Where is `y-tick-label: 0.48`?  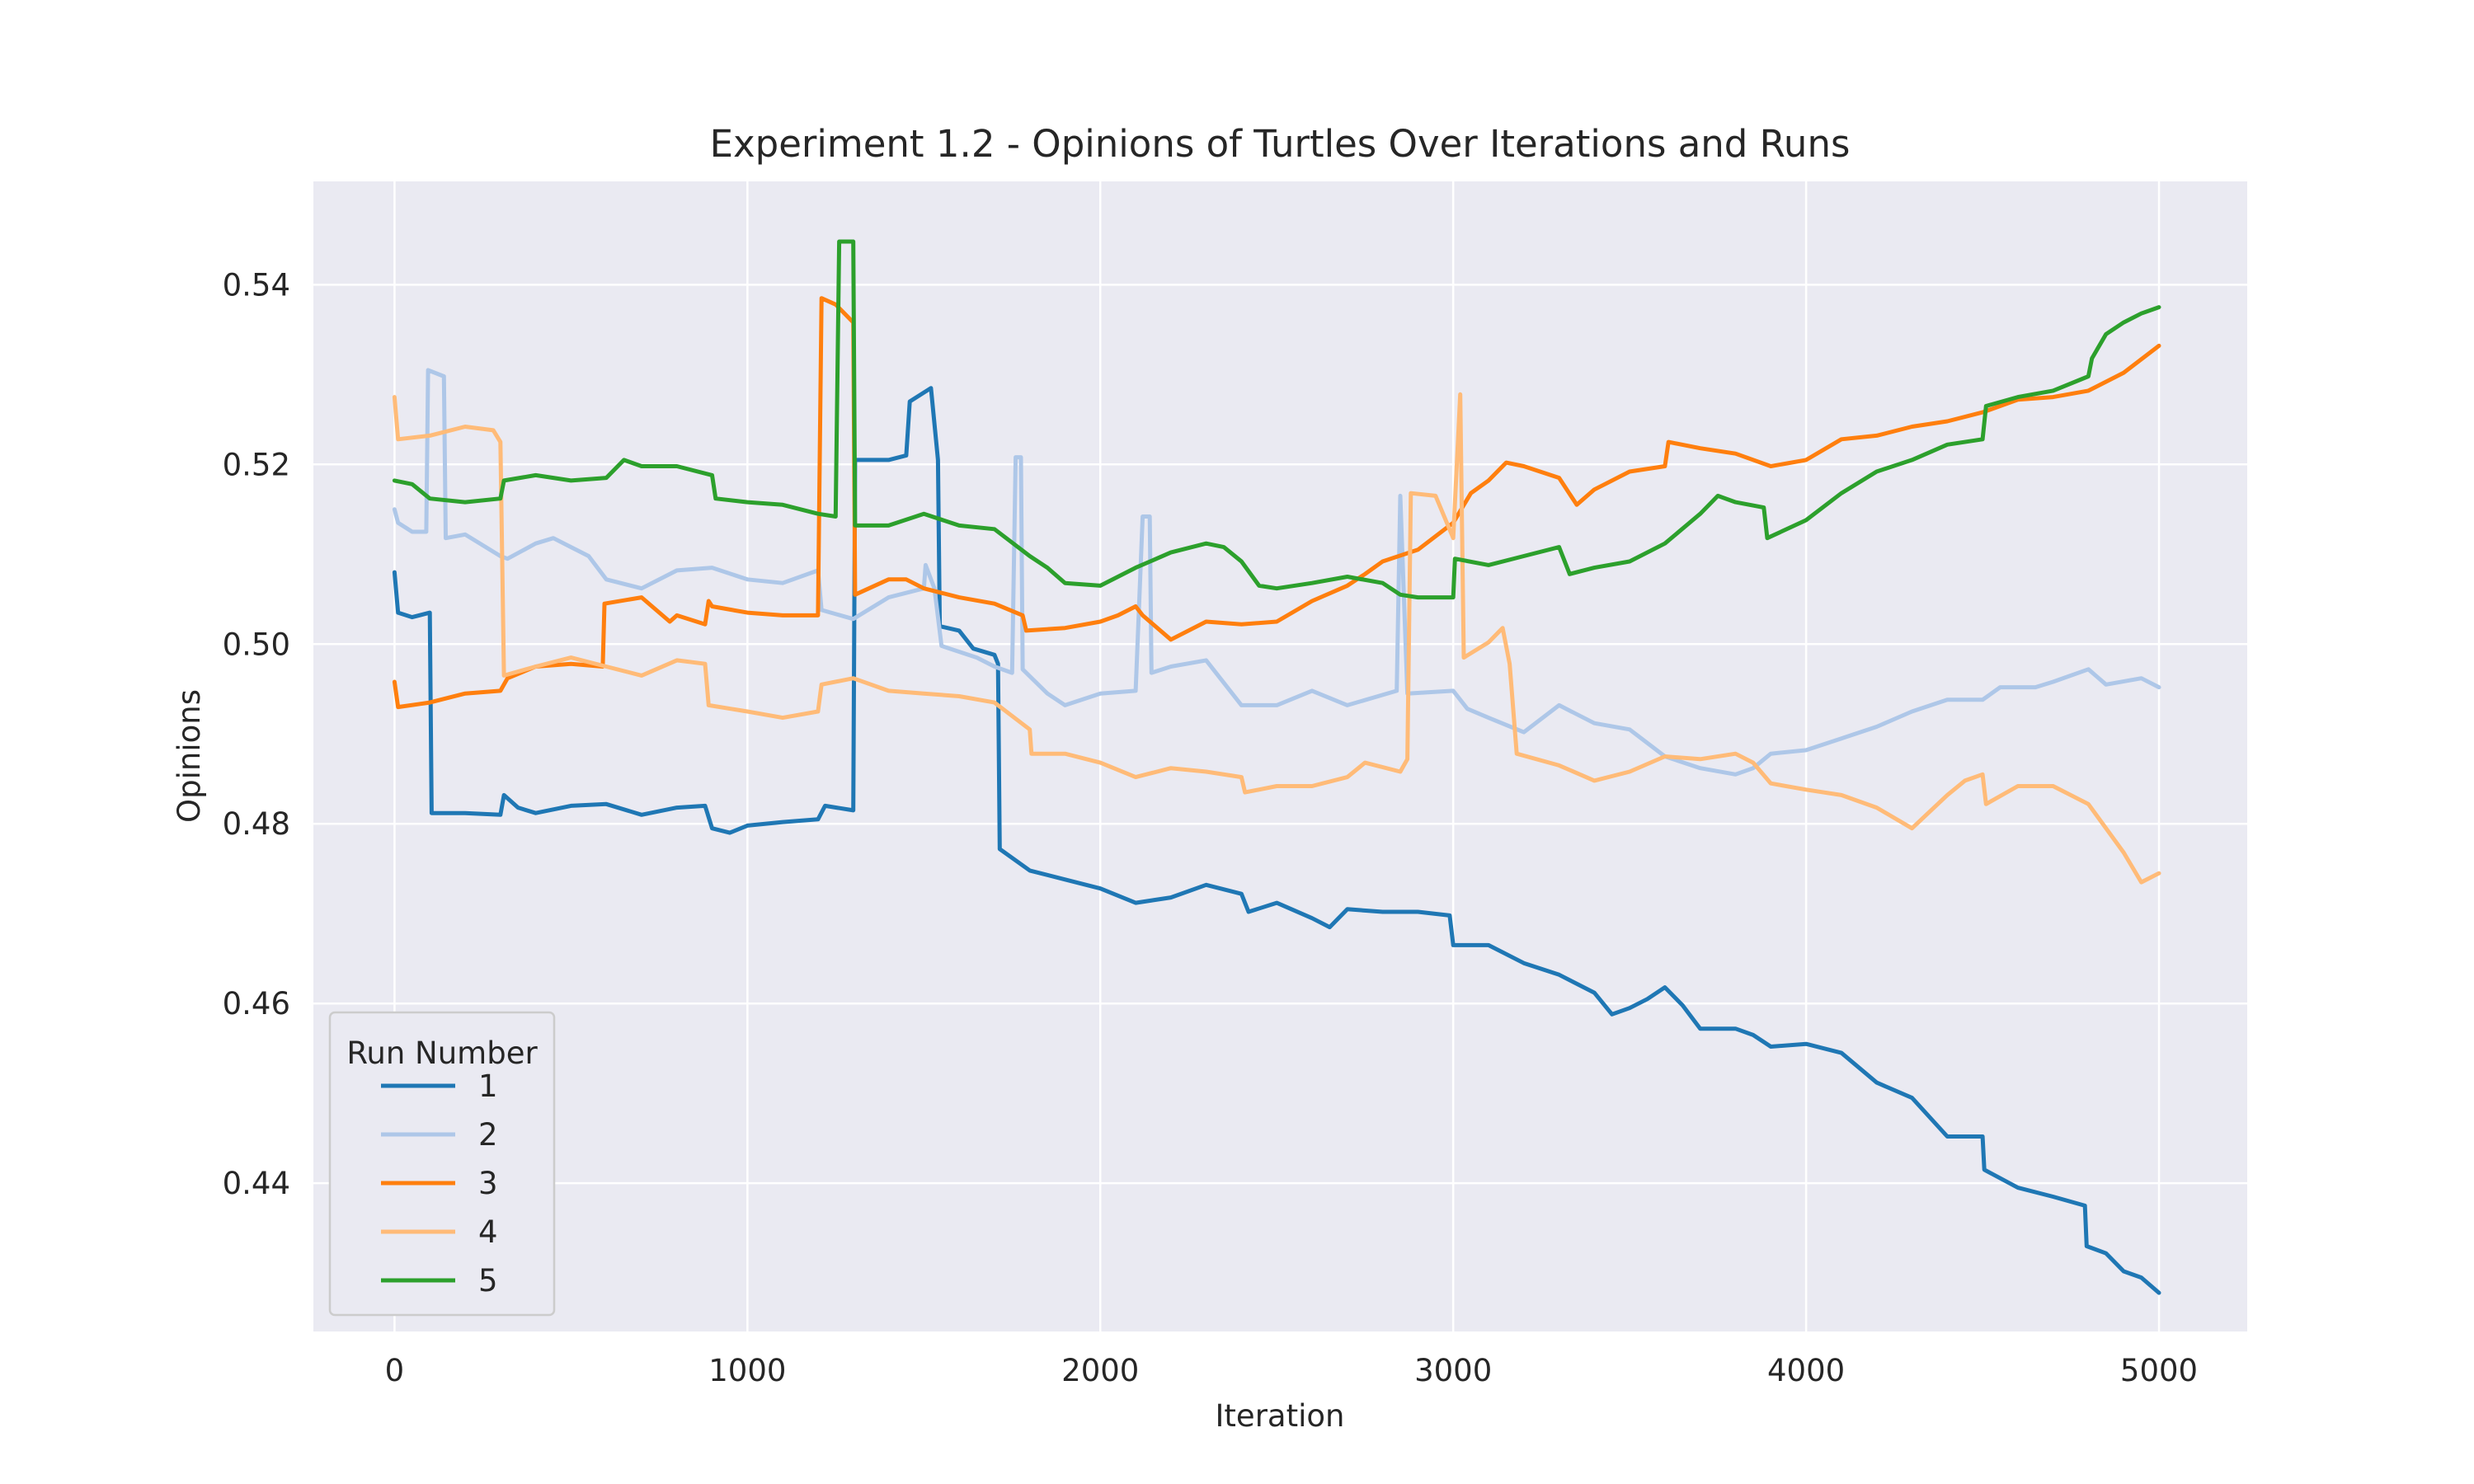
y-tick-label: 0.48 is located at coordinates (256, 824).